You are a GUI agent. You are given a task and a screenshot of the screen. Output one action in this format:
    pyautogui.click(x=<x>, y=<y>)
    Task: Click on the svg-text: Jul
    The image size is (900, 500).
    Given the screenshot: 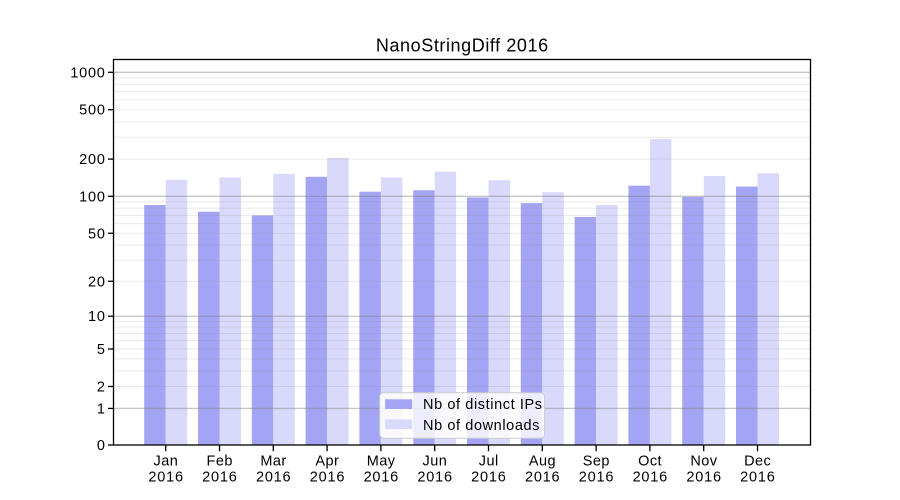 What is the action you would take?
    pyautogui.click(x=489, y=461)
    